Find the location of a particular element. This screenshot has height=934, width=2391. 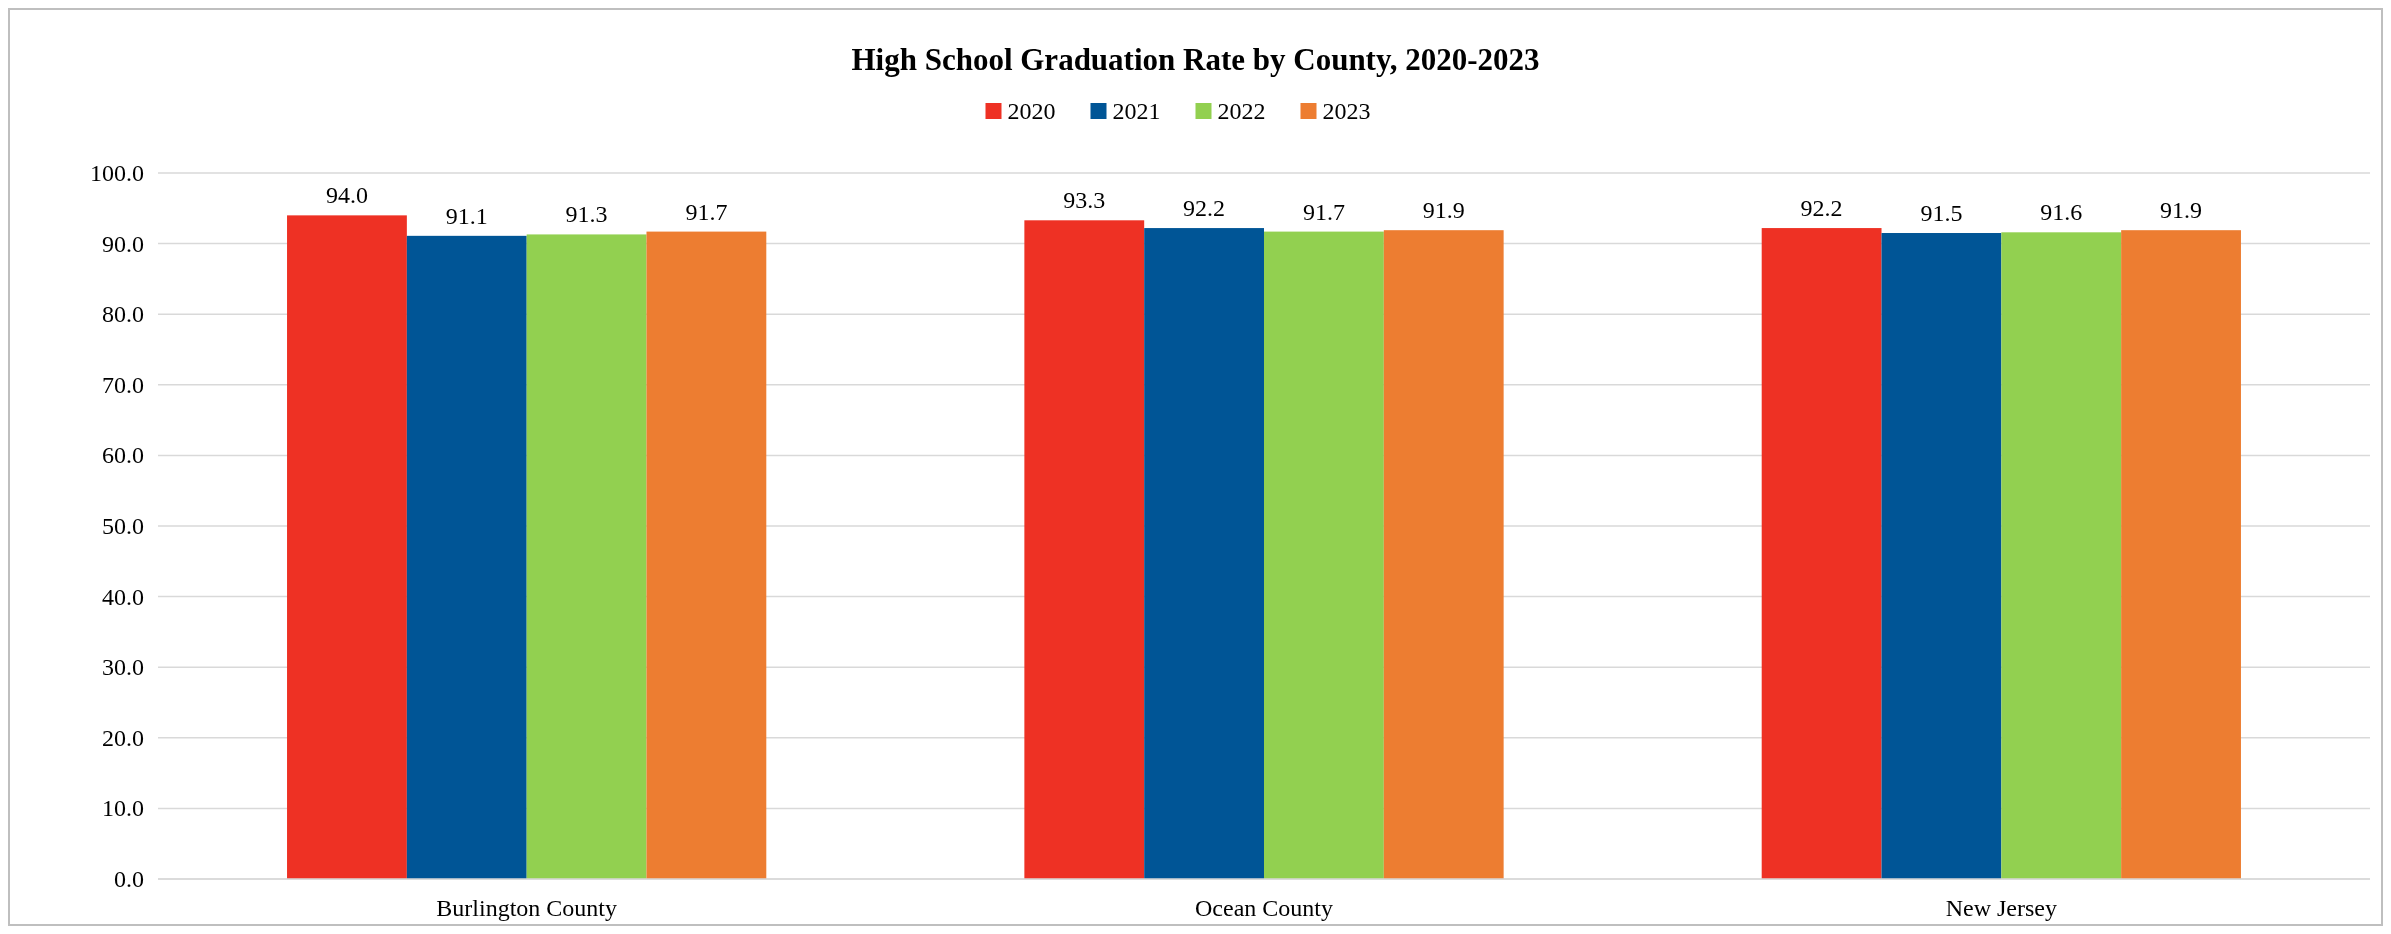

x-tick-label: New Jersey is located at coordinates (2001, 908).